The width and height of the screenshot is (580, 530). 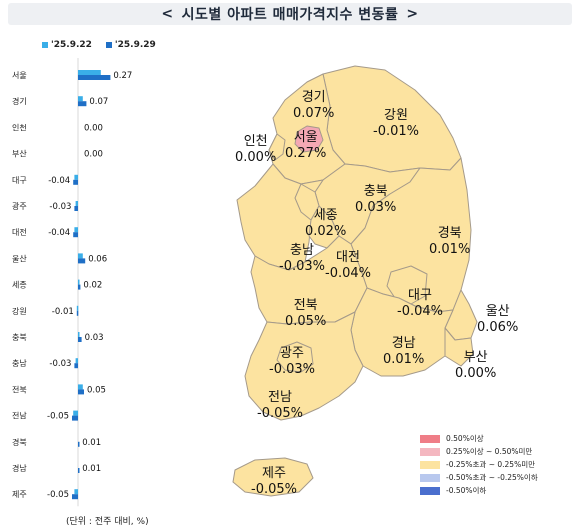 What do you see at coordinates (99, 45) in the screenshot?
I see `series-legend: '25.9.22 '25.9.29` at bounding box center [99, 45].